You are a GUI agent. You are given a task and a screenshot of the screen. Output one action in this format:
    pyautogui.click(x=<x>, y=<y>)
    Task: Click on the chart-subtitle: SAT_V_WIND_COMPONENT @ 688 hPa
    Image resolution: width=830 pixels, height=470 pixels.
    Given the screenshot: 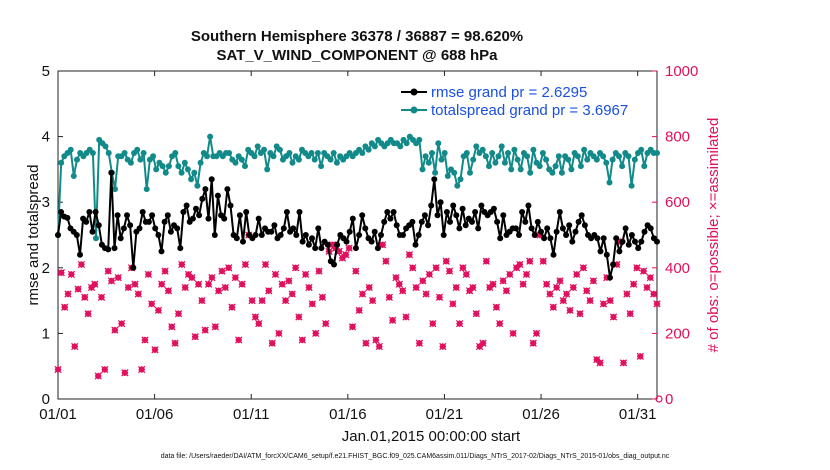 What is the action you would take?
    pyautogui.click(x=357, y=55)
    